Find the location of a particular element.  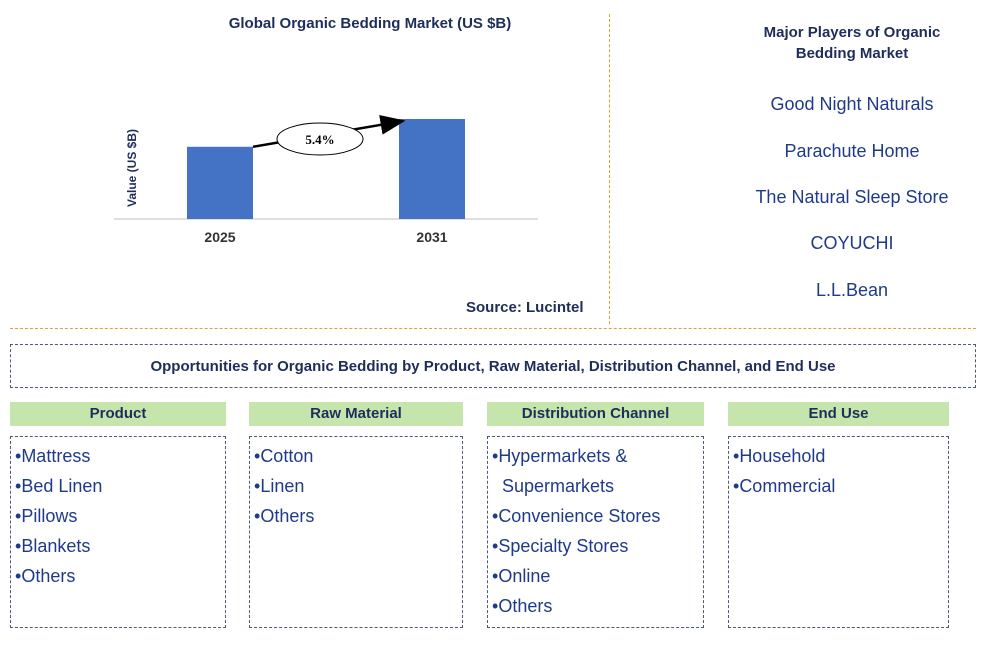

player-item: The Natural Sleep Store is located at coordinates (852, 197).